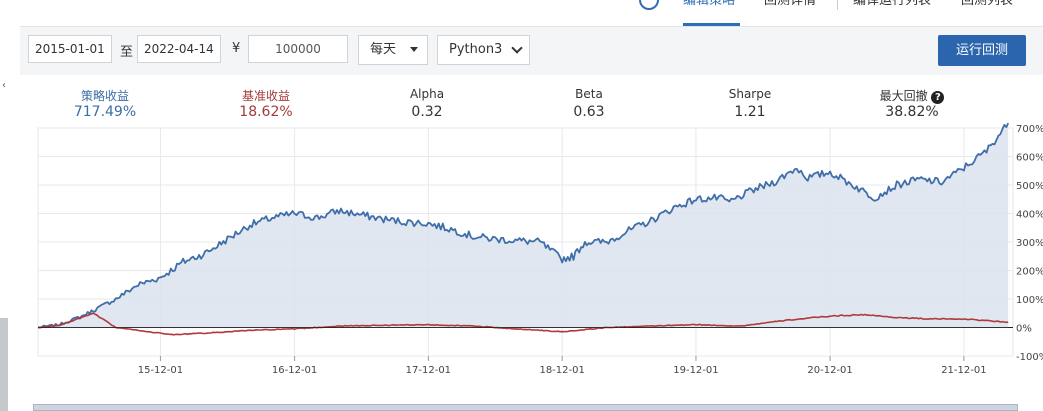 This screenshot has height=411, width=1043. I want to click on clock-icon, so click(649, 5).